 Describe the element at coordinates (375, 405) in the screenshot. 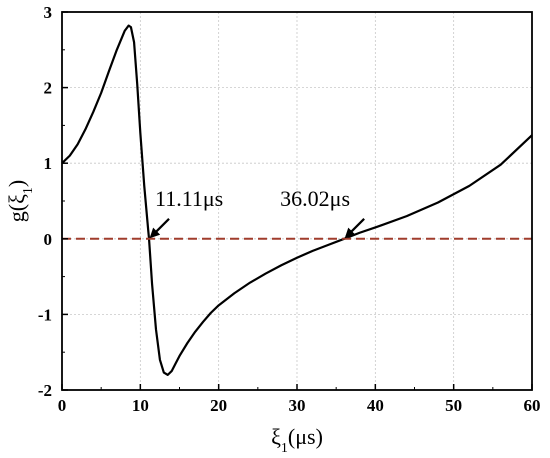

I see `x-tick-label: 40` at that location.